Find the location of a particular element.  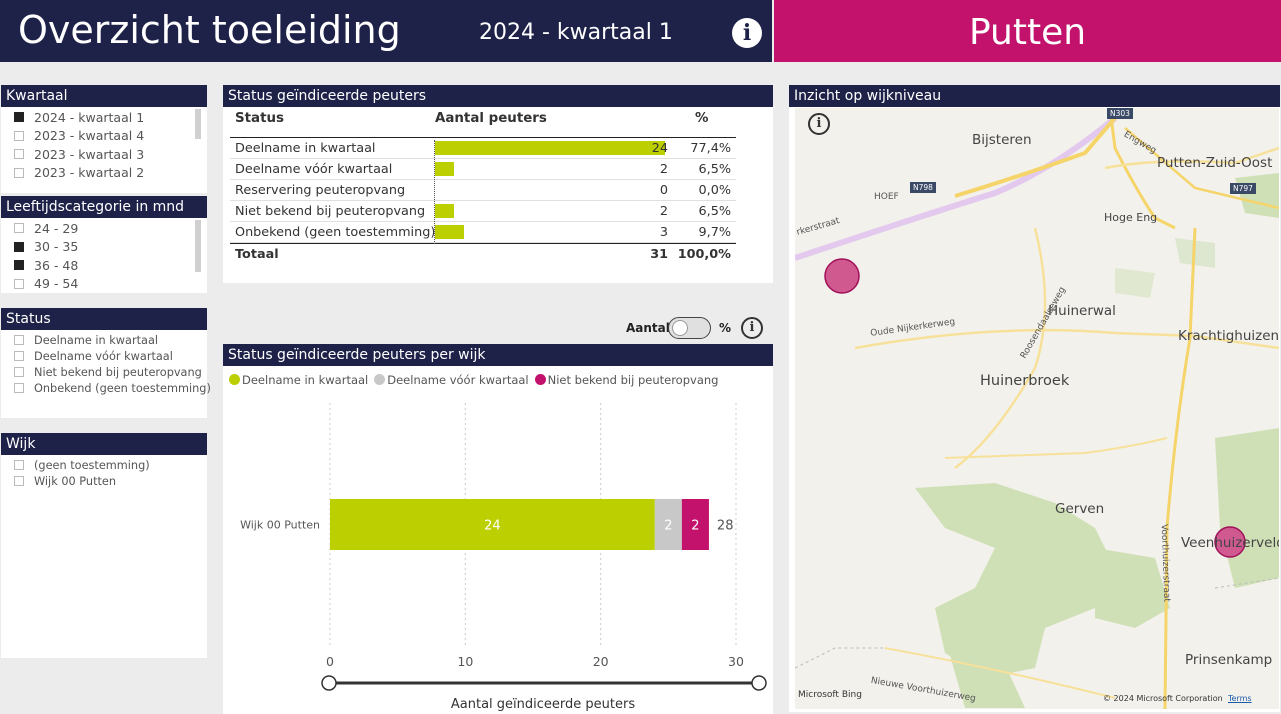

slicer-item: Deelname in kwartaal is located at coordinates (104, 340).